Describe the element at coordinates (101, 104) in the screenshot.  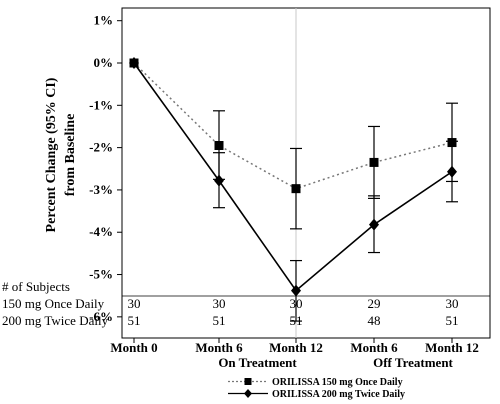
I see `y-tick-label: -1%` at that location.